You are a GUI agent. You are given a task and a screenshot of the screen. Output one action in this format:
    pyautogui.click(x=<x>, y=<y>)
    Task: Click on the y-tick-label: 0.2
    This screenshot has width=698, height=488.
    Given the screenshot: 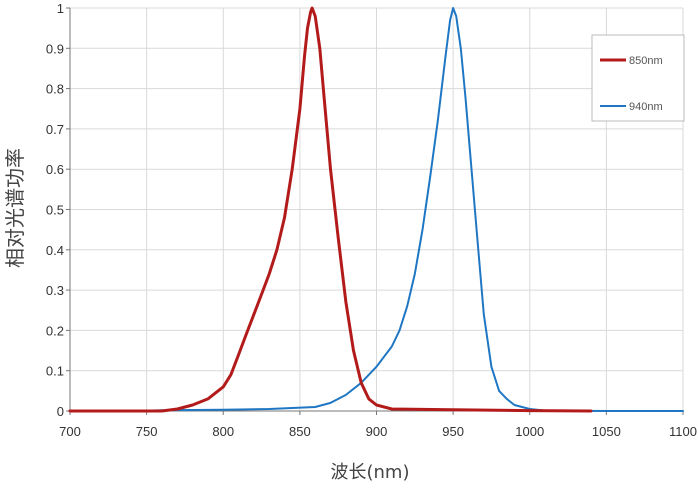 What is the action you would take?
    pyautogui.click(x=55, y=330)
    